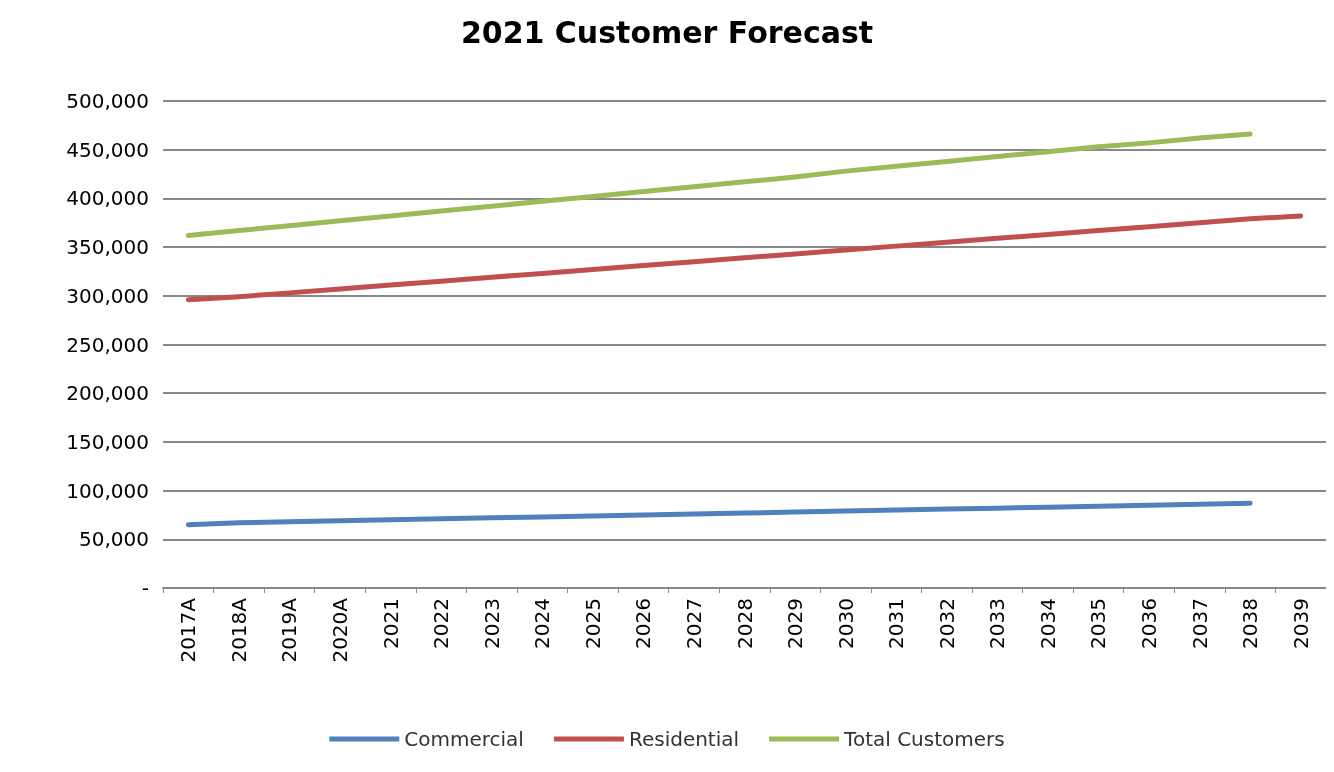 The width and height of the screenshot is (1334, 772). I want to click on x-tick-label: 2018A, so click(238, 630).